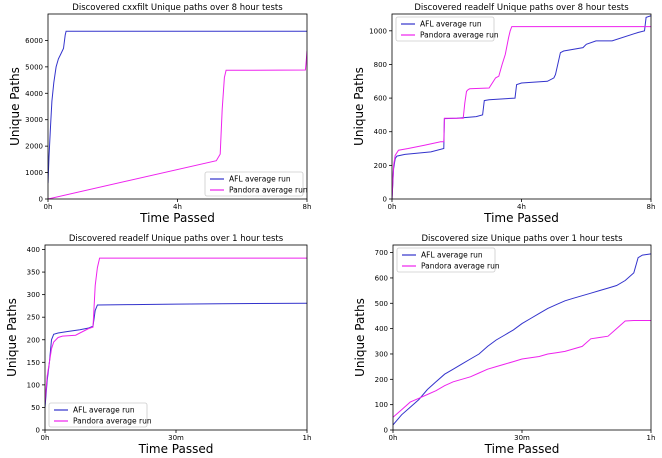 This screenshot has width=662, height=458. Describe the element at coordinates (35, 408) in the screenshot. I see `y-tick-label: 50` at that location.